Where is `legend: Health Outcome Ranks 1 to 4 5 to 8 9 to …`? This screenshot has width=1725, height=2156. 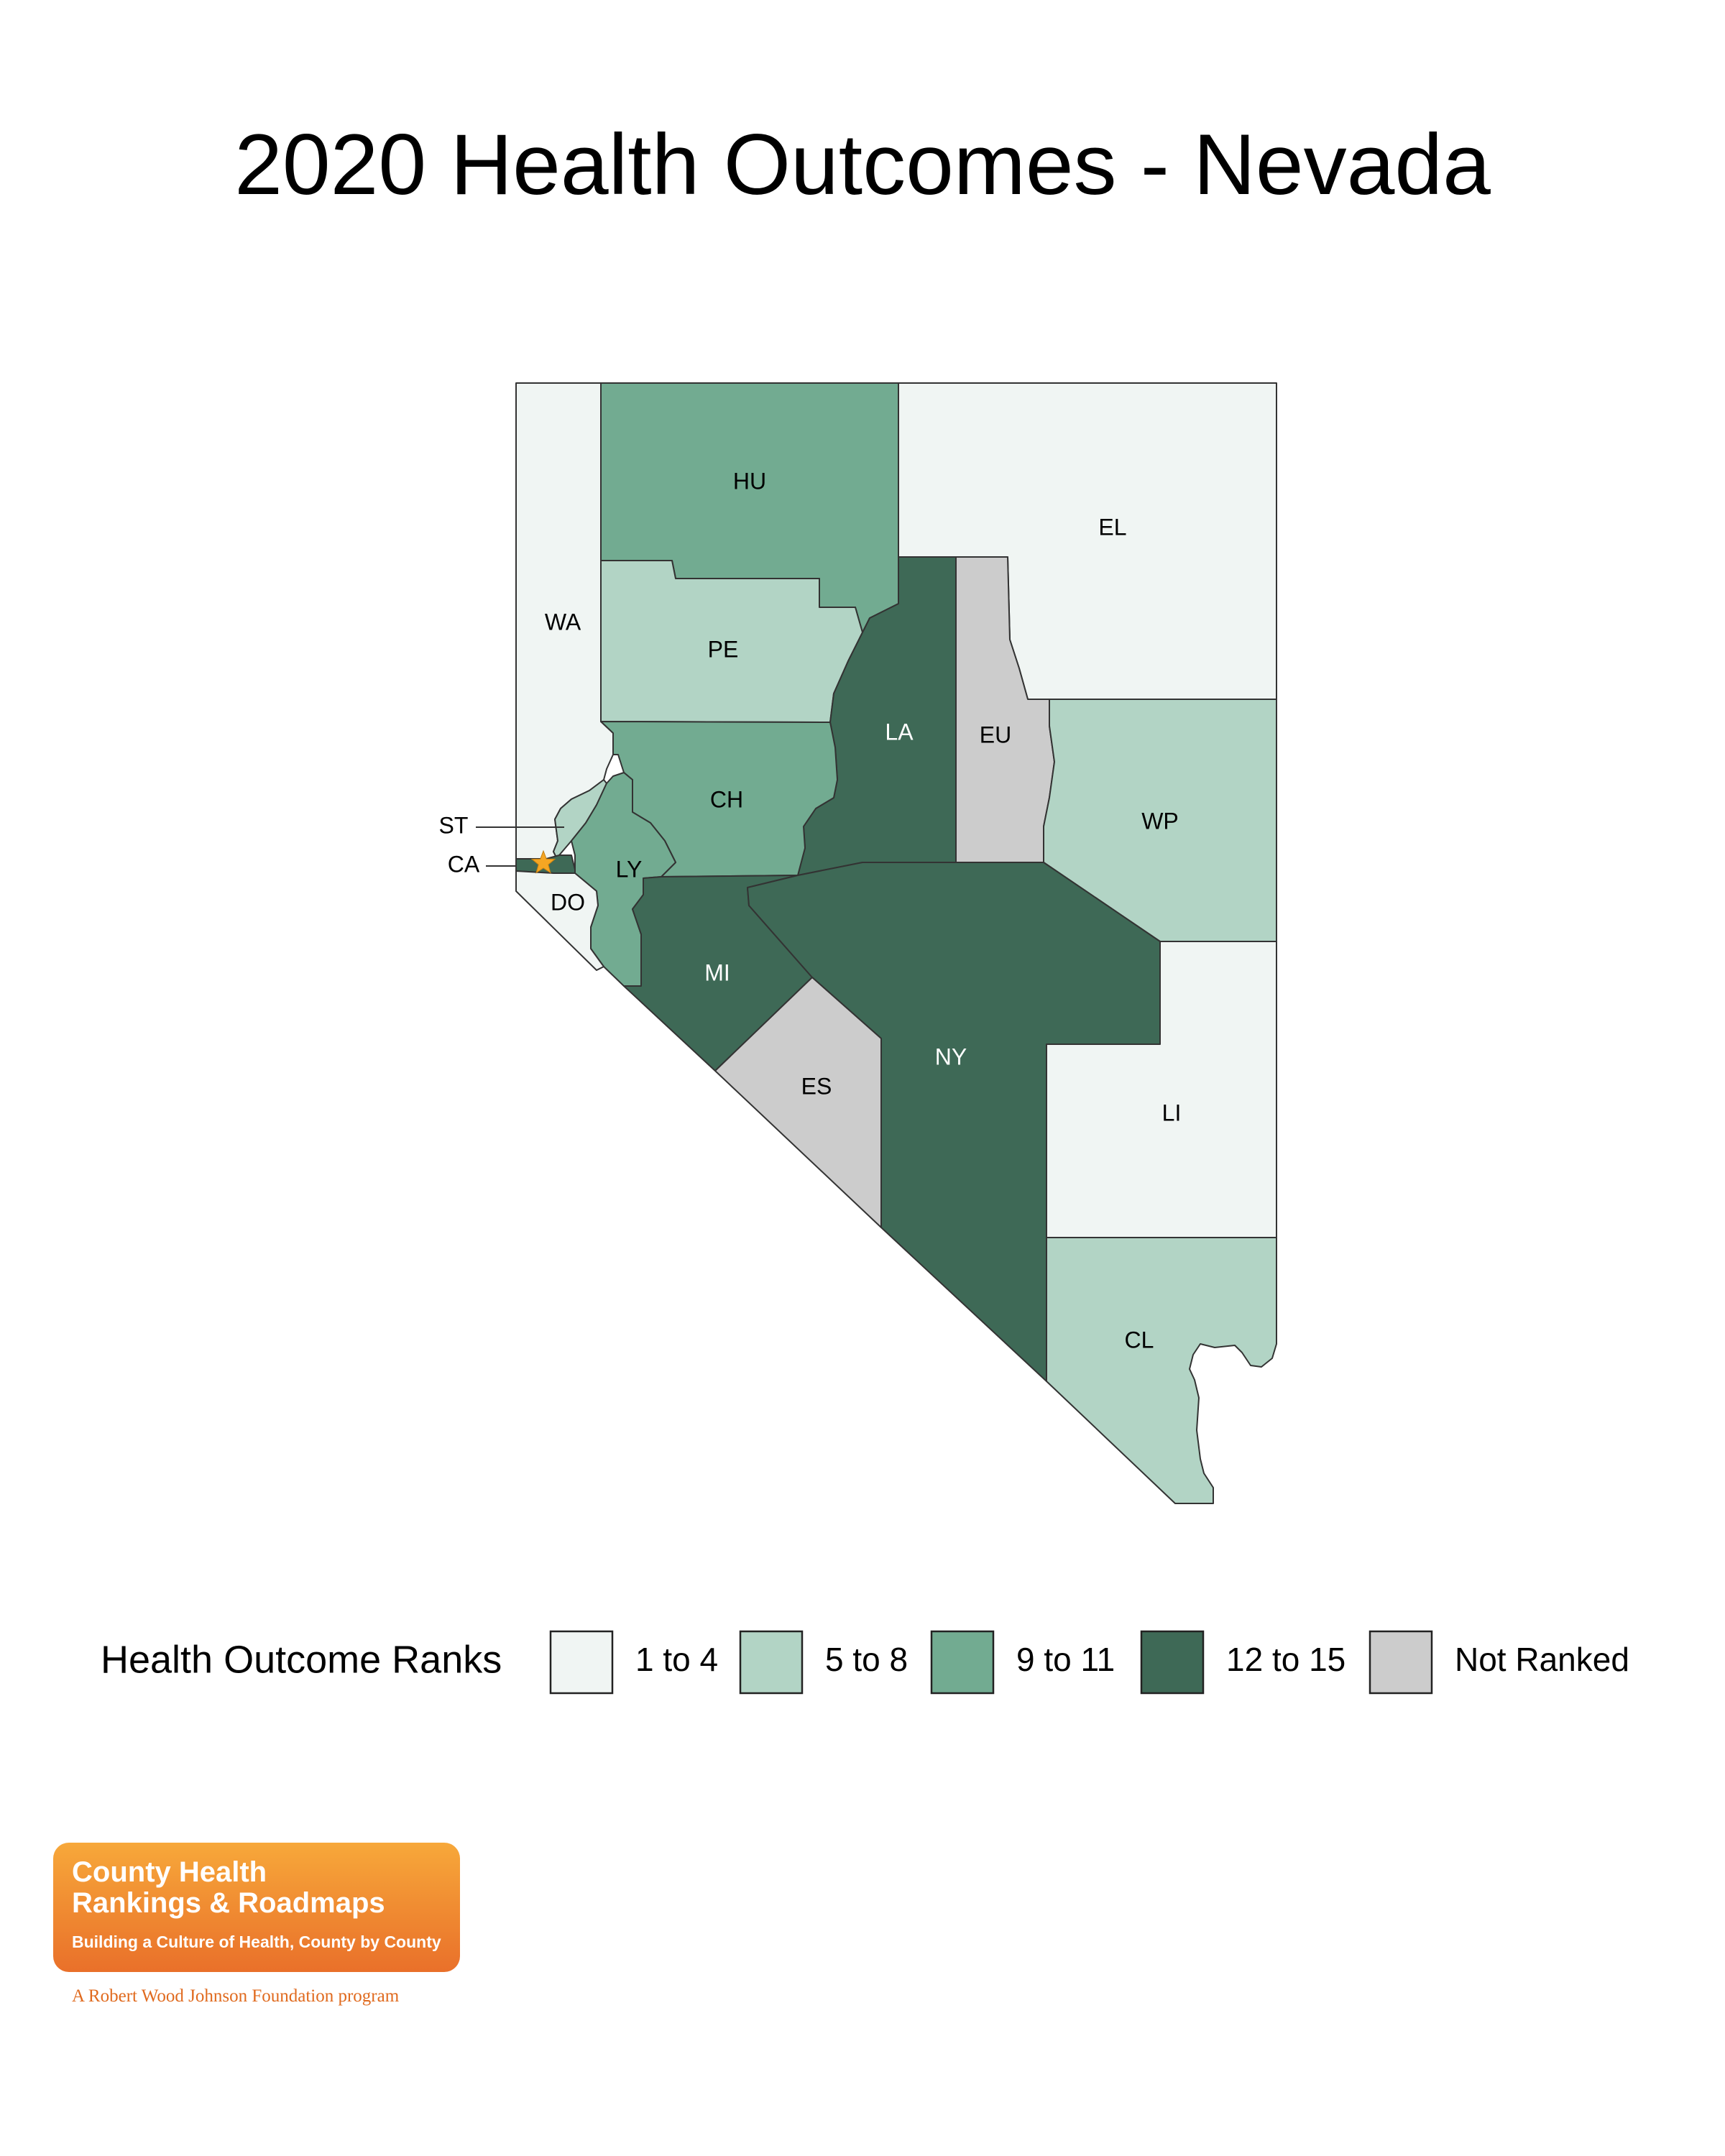
legend: Health Outcome Ranks 1 to 4 5 to 8 9 to … is located at coordinates (865, 1663).